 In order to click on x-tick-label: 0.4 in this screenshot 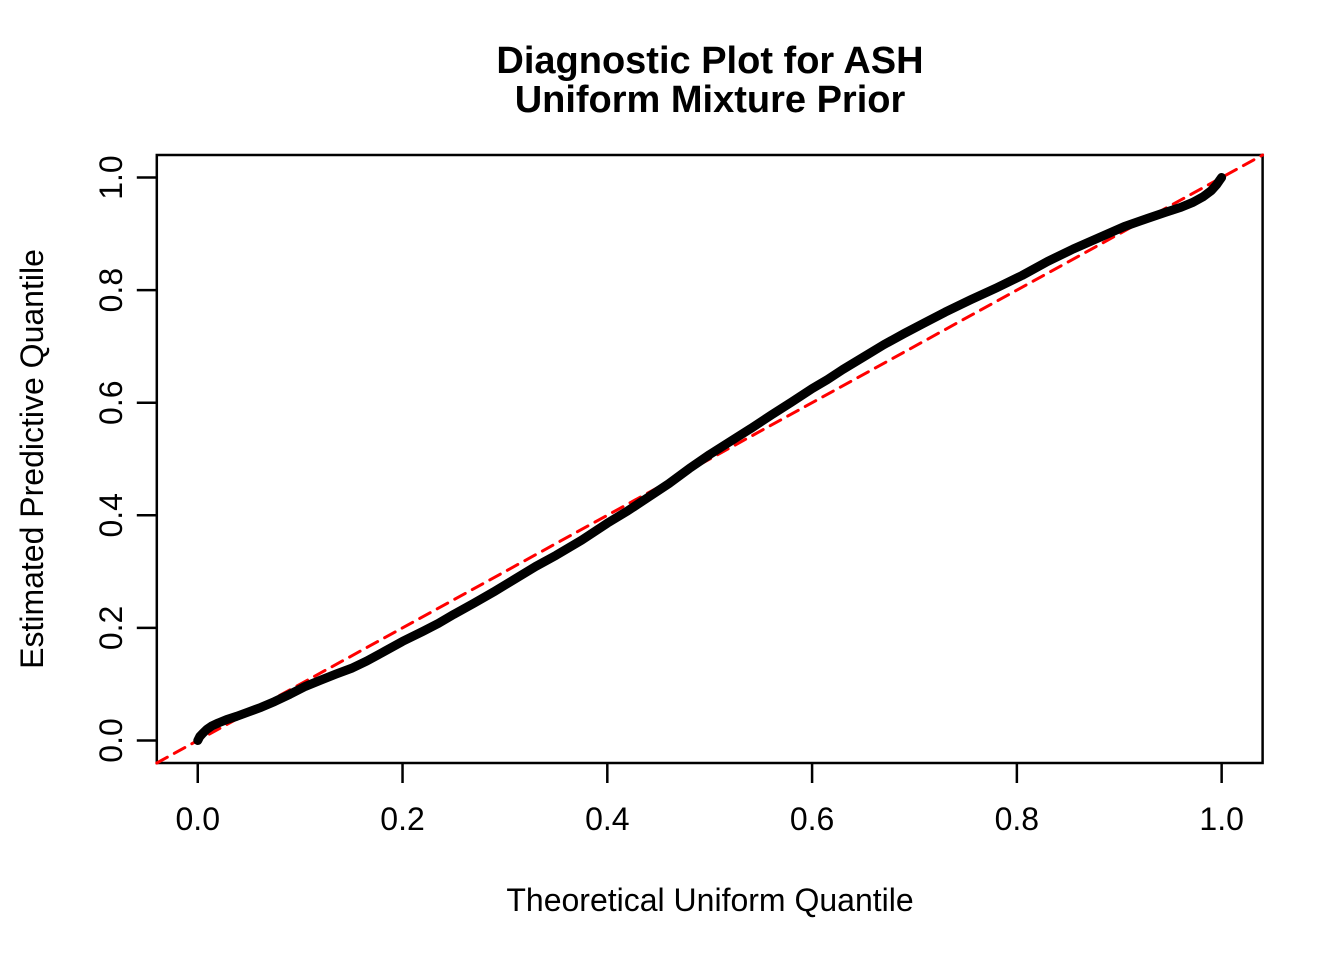, I will do `click(607, 819)`.